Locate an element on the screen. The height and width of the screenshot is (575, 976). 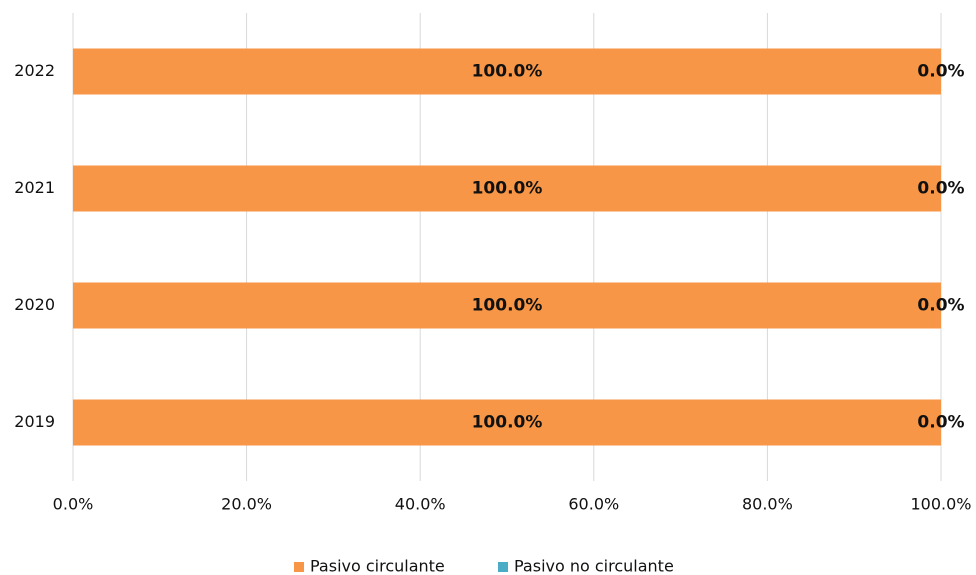
x-tick-label: 80.0% is located at coordinates (767, 504).